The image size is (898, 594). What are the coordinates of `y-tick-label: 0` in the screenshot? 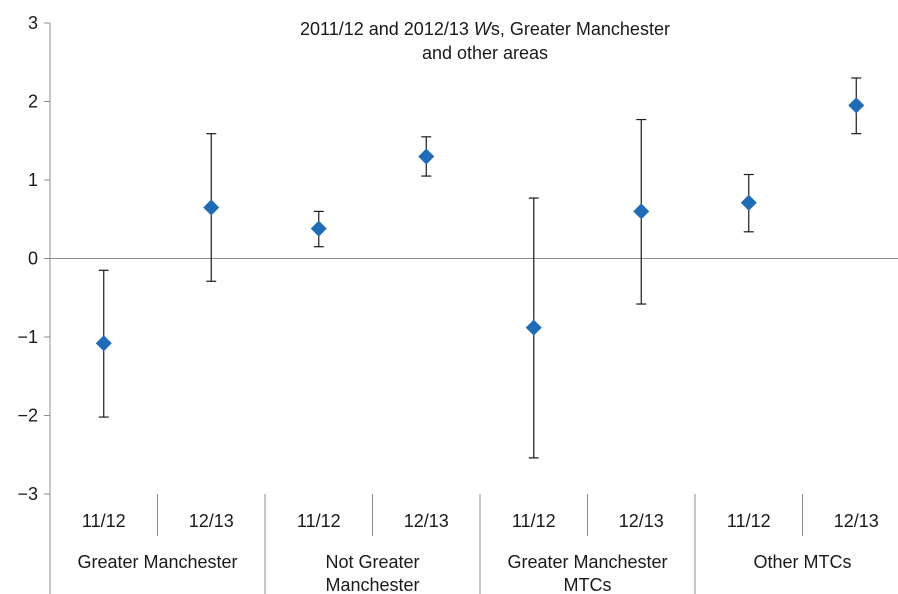 It's located at (33, 259).